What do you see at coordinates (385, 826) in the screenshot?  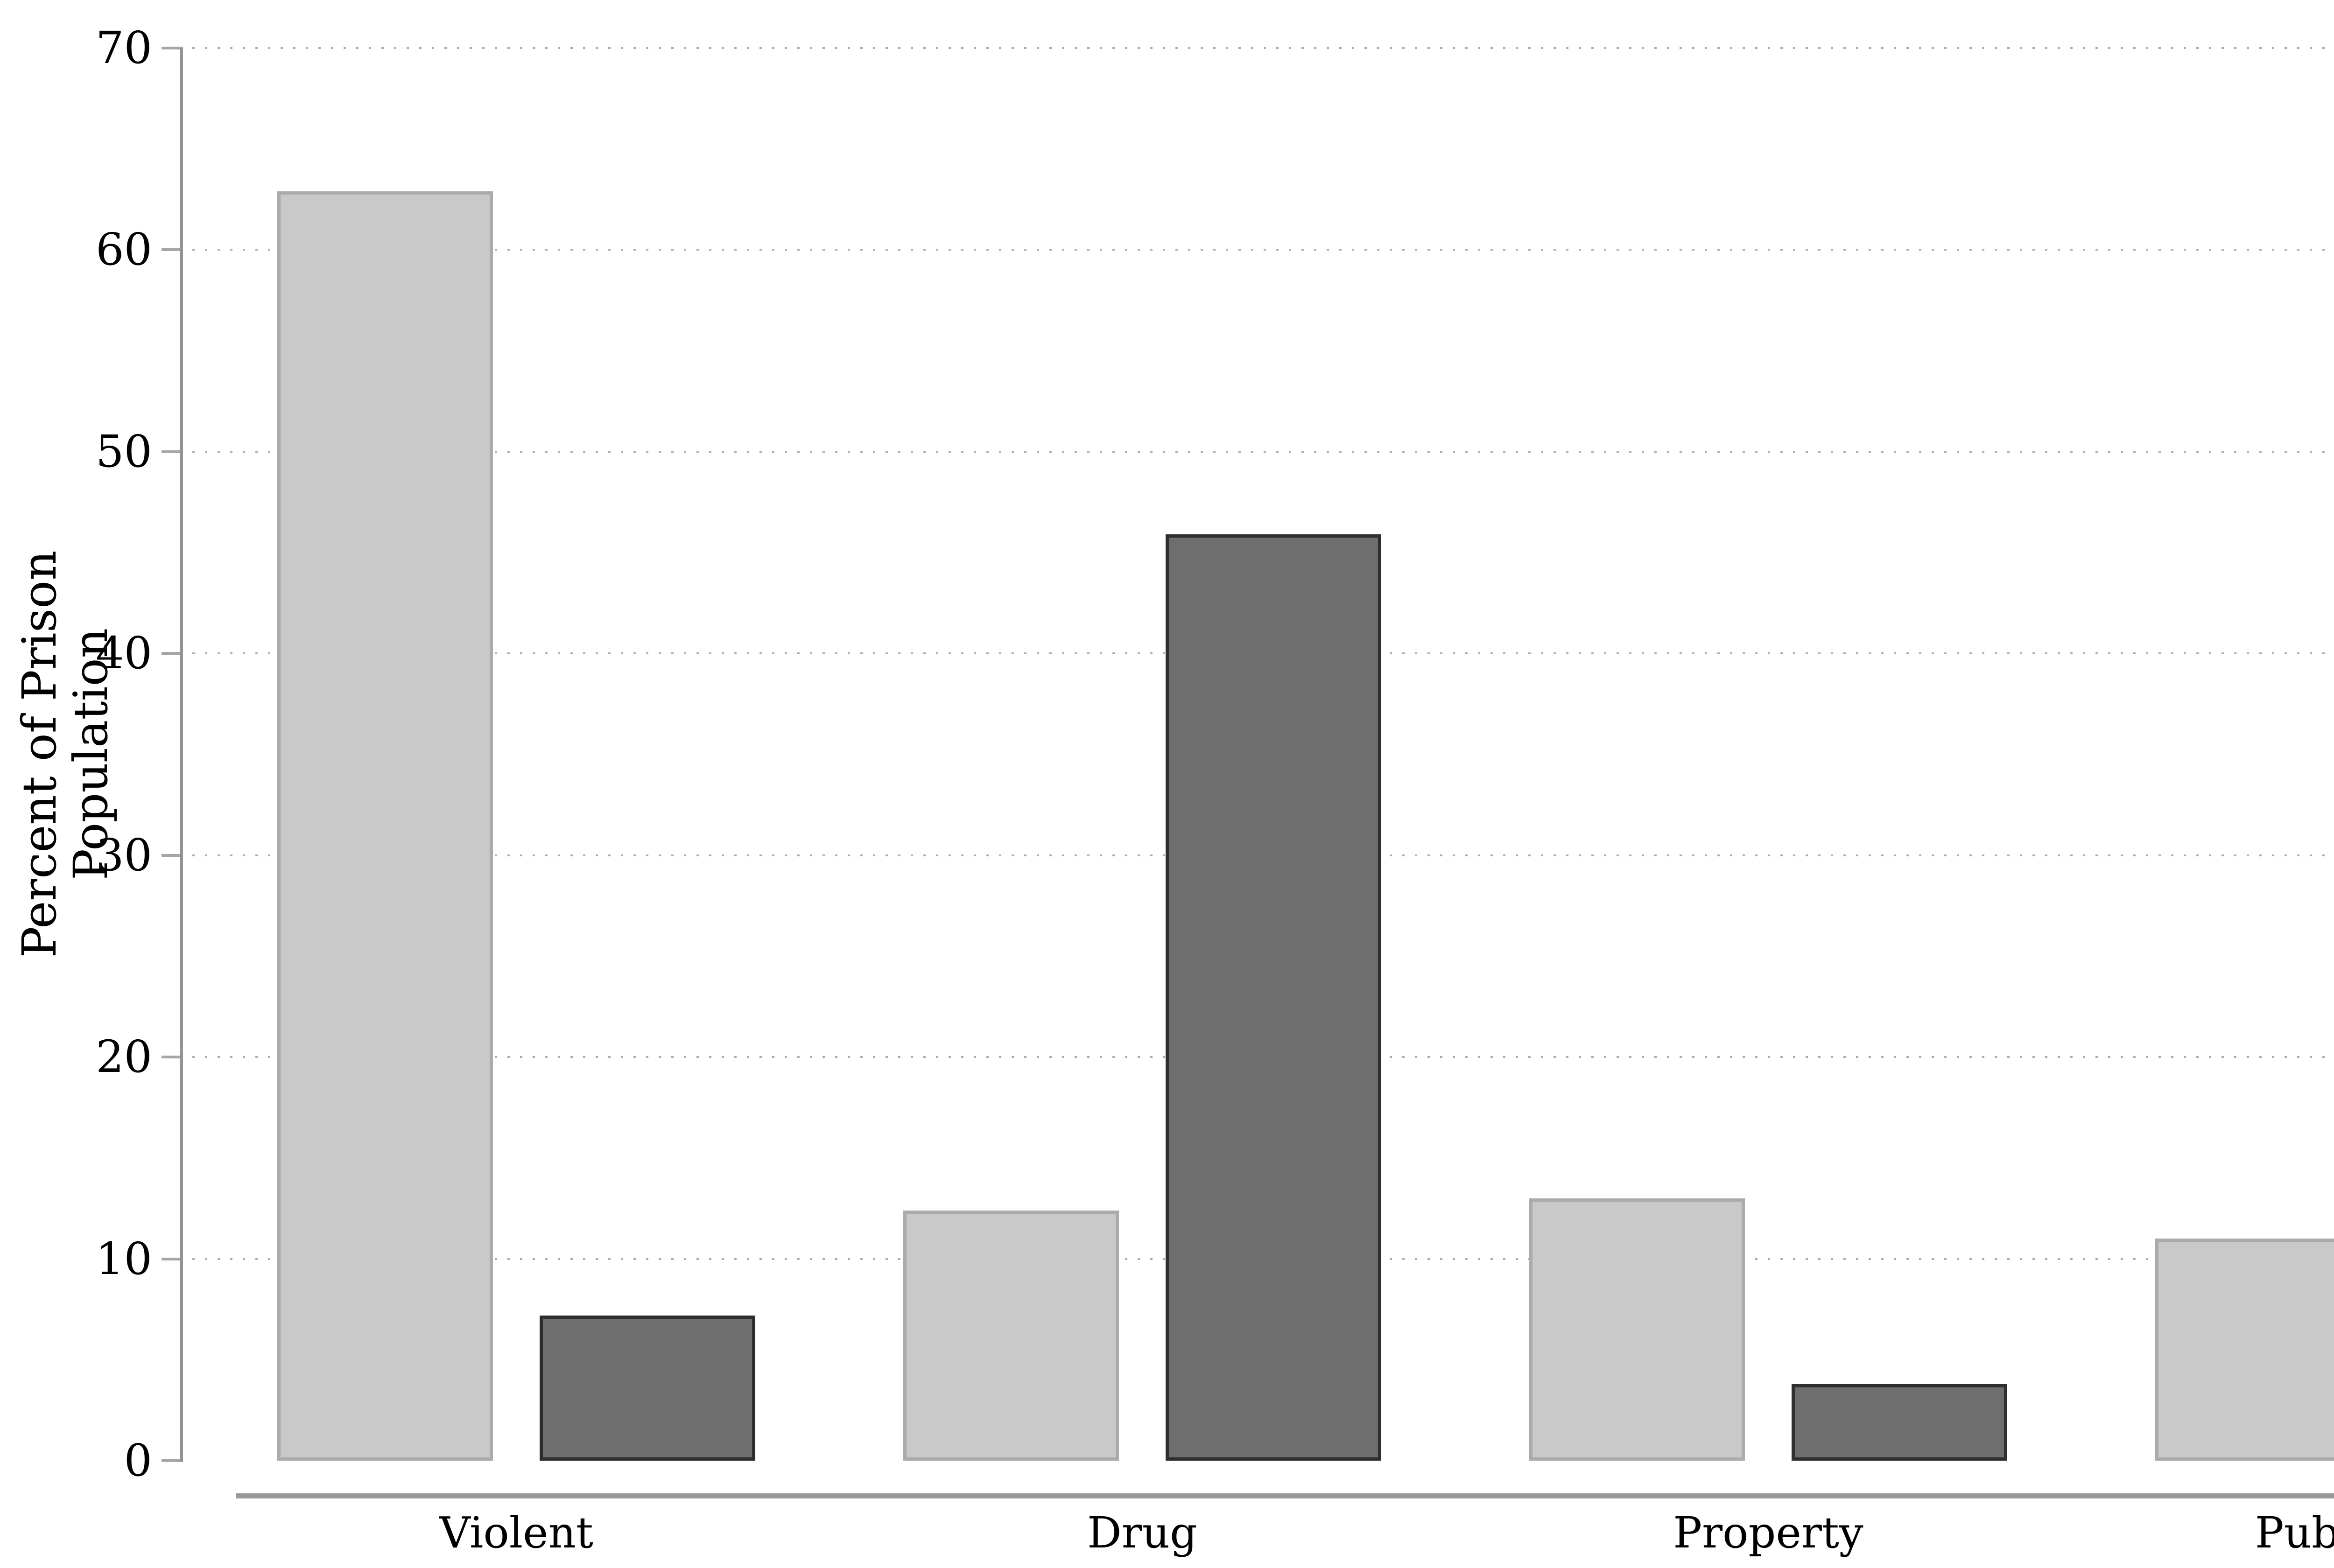 I see `bar-state-violent` at bounding box center [385, 826].